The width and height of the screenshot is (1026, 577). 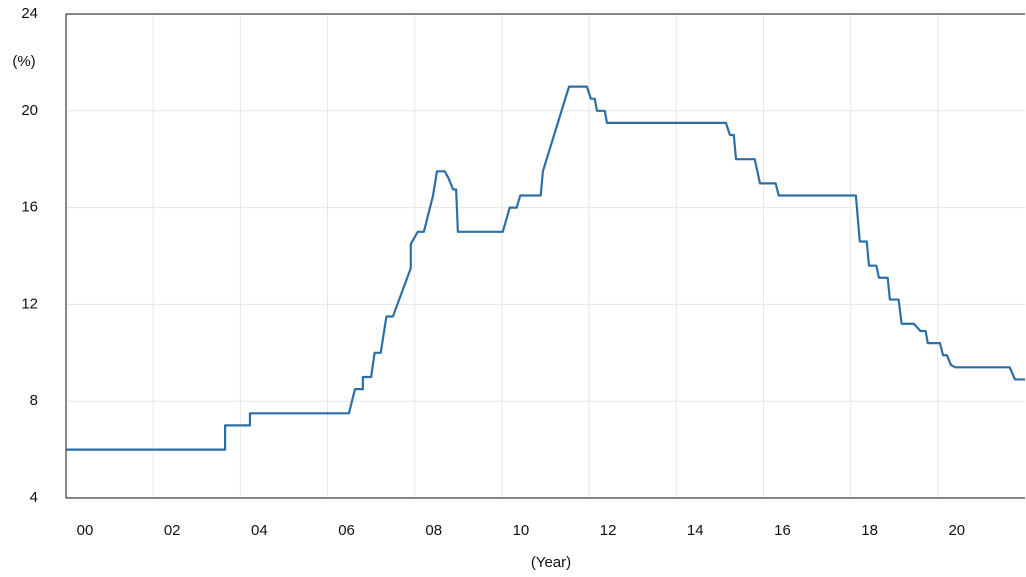 What do you see at coordinates (521, 530) in the screenshot?
I see `x-tick-label: 10` at bounding box center [521, 530].